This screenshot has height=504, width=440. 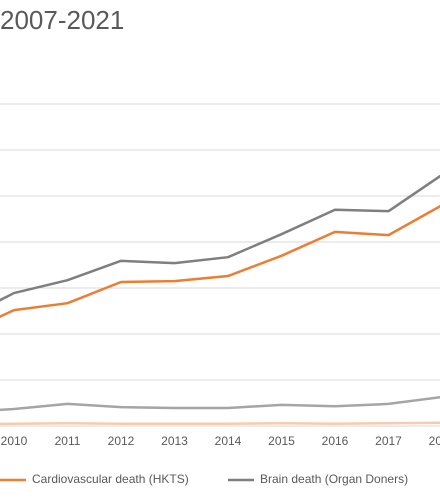 I want to click on x-tick-label: 2010, so click(x=14, y=441).